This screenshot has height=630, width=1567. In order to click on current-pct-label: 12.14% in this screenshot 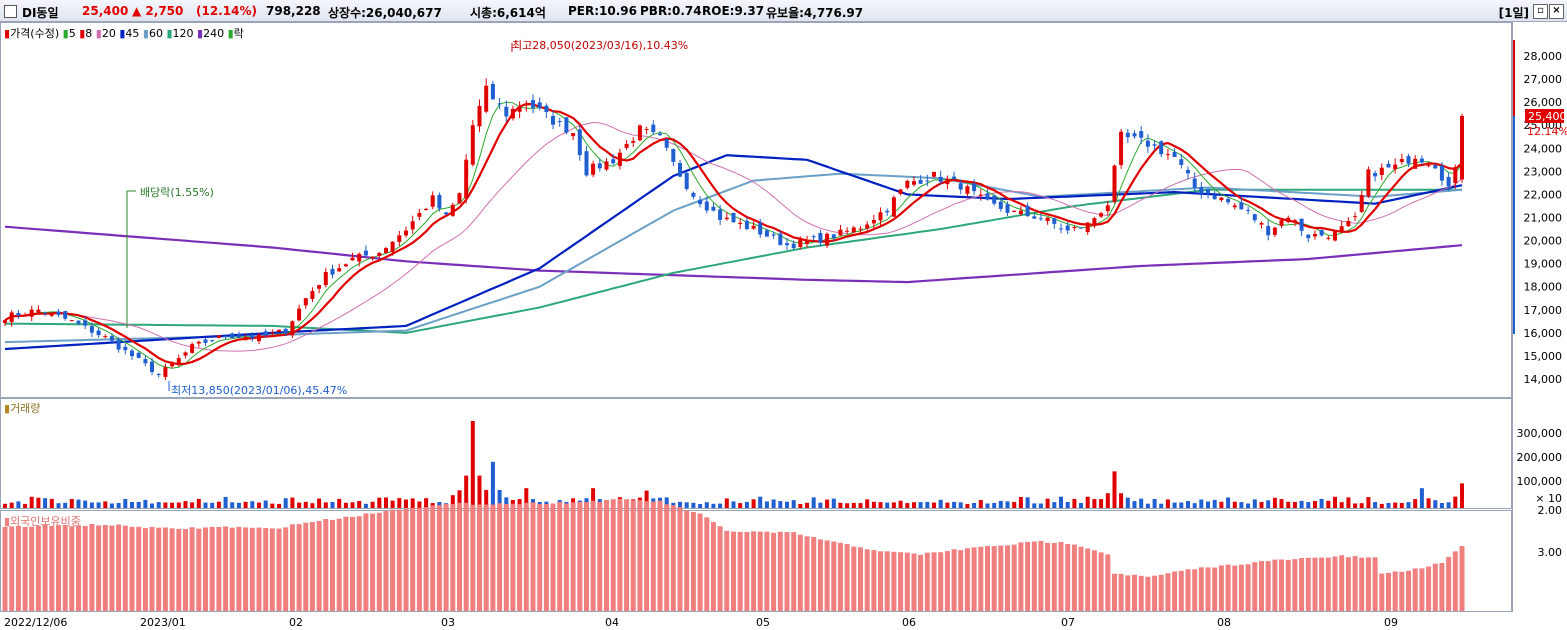, I will do `click(1547, 131)`.